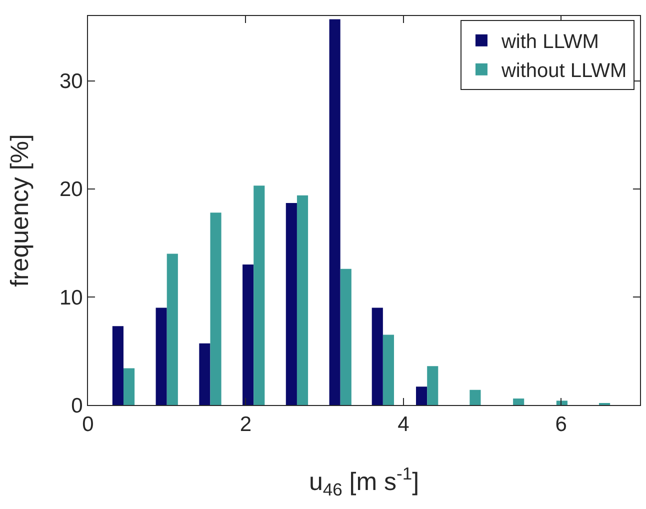 This screenshot has width=646, height=509. I want to click on y-axis-title: frequency [%], so click(20, 210).